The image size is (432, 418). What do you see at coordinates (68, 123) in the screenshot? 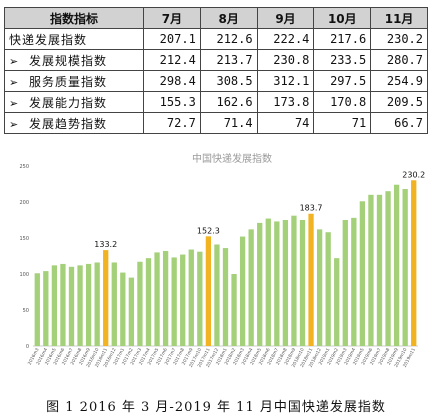
I see `row-label-text: 发展趋势指数` at bounding box center [68, 123].